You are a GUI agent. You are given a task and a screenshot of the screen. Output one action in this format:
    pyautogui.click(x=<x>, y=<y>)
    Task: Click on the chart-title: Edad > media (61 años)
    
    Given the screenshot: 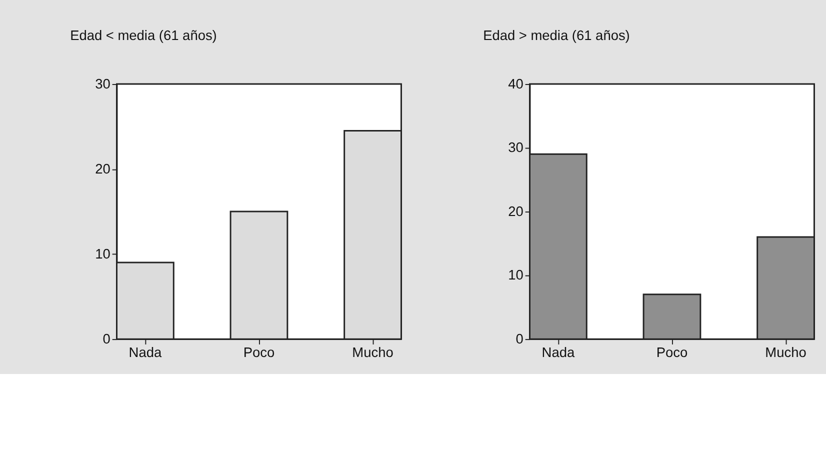 What is the action you would take?
    pyautogui.click(x=556, y=35)
    